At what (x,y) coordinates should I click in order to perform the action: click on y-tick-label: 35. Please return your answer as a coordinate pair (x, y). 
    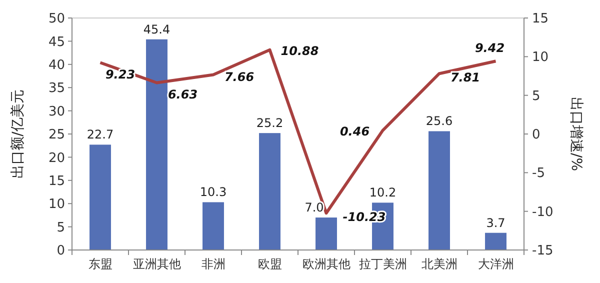
    Looking at the image, I should click on (56, 88).